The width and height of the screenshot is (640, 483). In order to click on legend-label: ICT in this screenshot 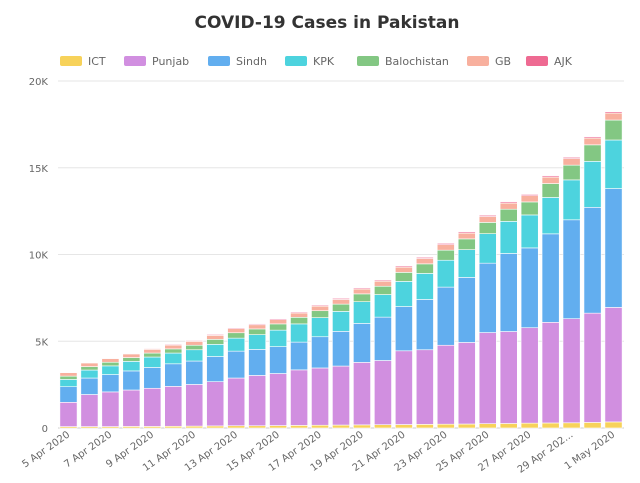, I will do `click(97, 61)`.